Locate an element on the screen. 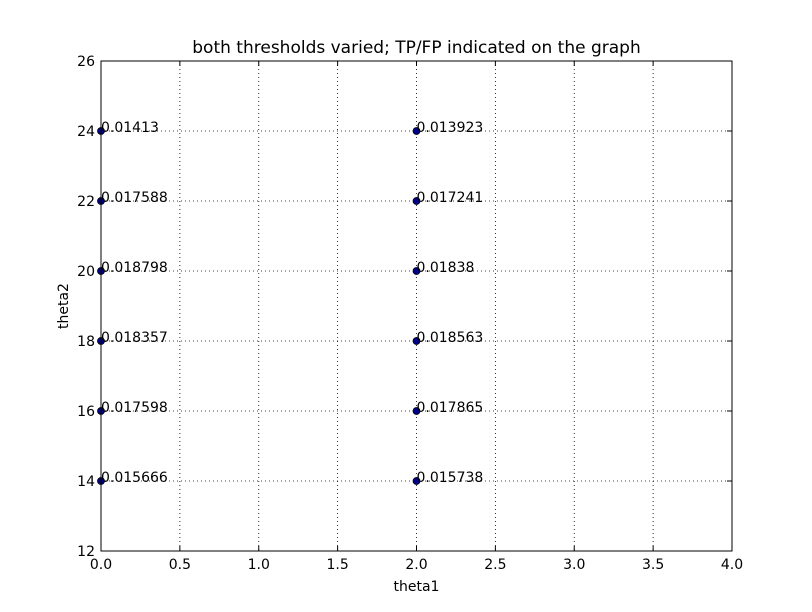 The image size is (812, 612). data-point-label: 0.018798 is located at coordinates (134, 268).